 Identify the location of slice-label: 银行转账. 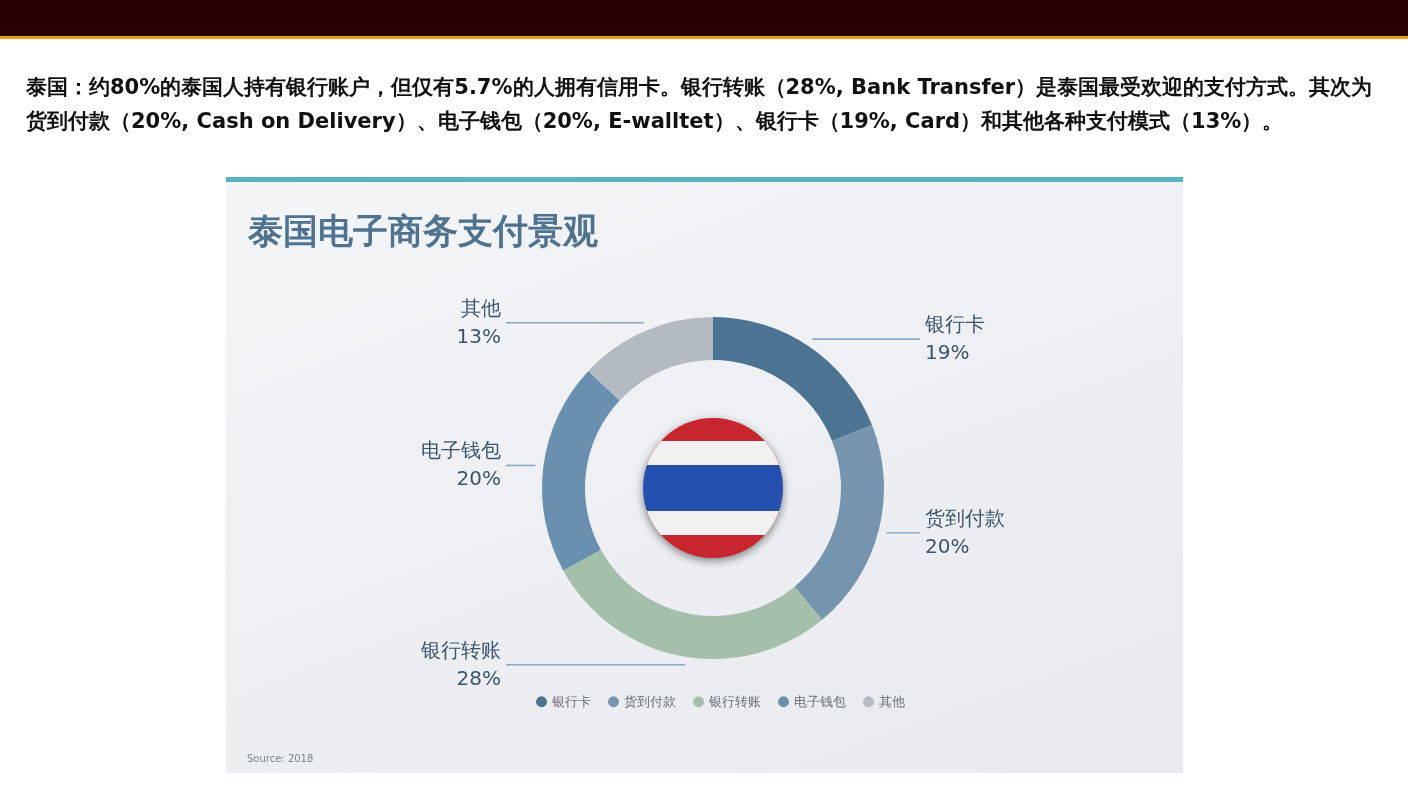
(460, 649).